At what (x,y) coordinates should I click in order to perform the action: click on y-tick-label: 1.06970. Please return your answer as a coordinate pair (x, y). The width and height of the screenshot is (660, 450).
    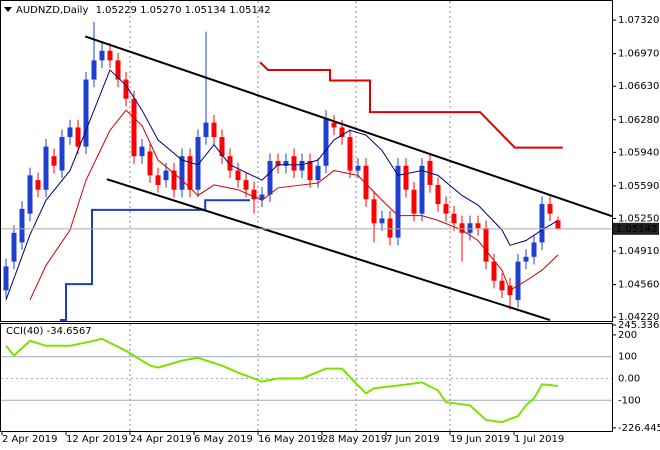
    Looking at the image, I should click on (638, 54).